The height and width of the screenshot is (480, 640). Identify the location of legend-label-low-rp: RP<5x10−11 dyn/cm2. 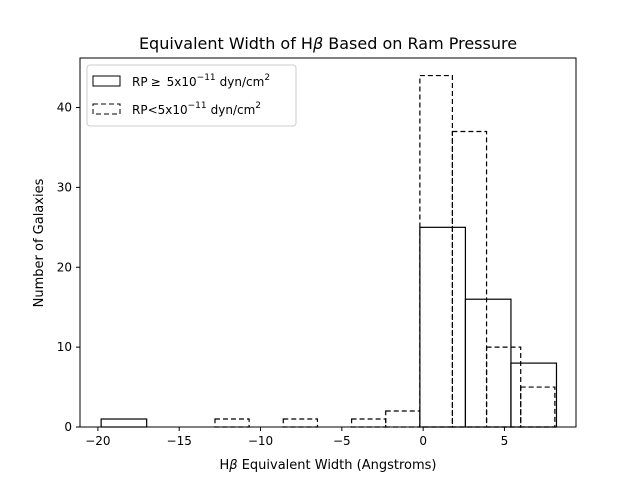
(196, 109).